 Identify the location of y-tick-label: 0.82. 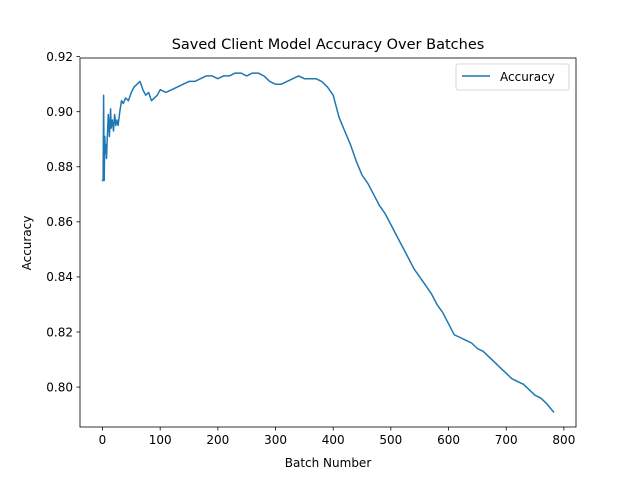
(59, 332).